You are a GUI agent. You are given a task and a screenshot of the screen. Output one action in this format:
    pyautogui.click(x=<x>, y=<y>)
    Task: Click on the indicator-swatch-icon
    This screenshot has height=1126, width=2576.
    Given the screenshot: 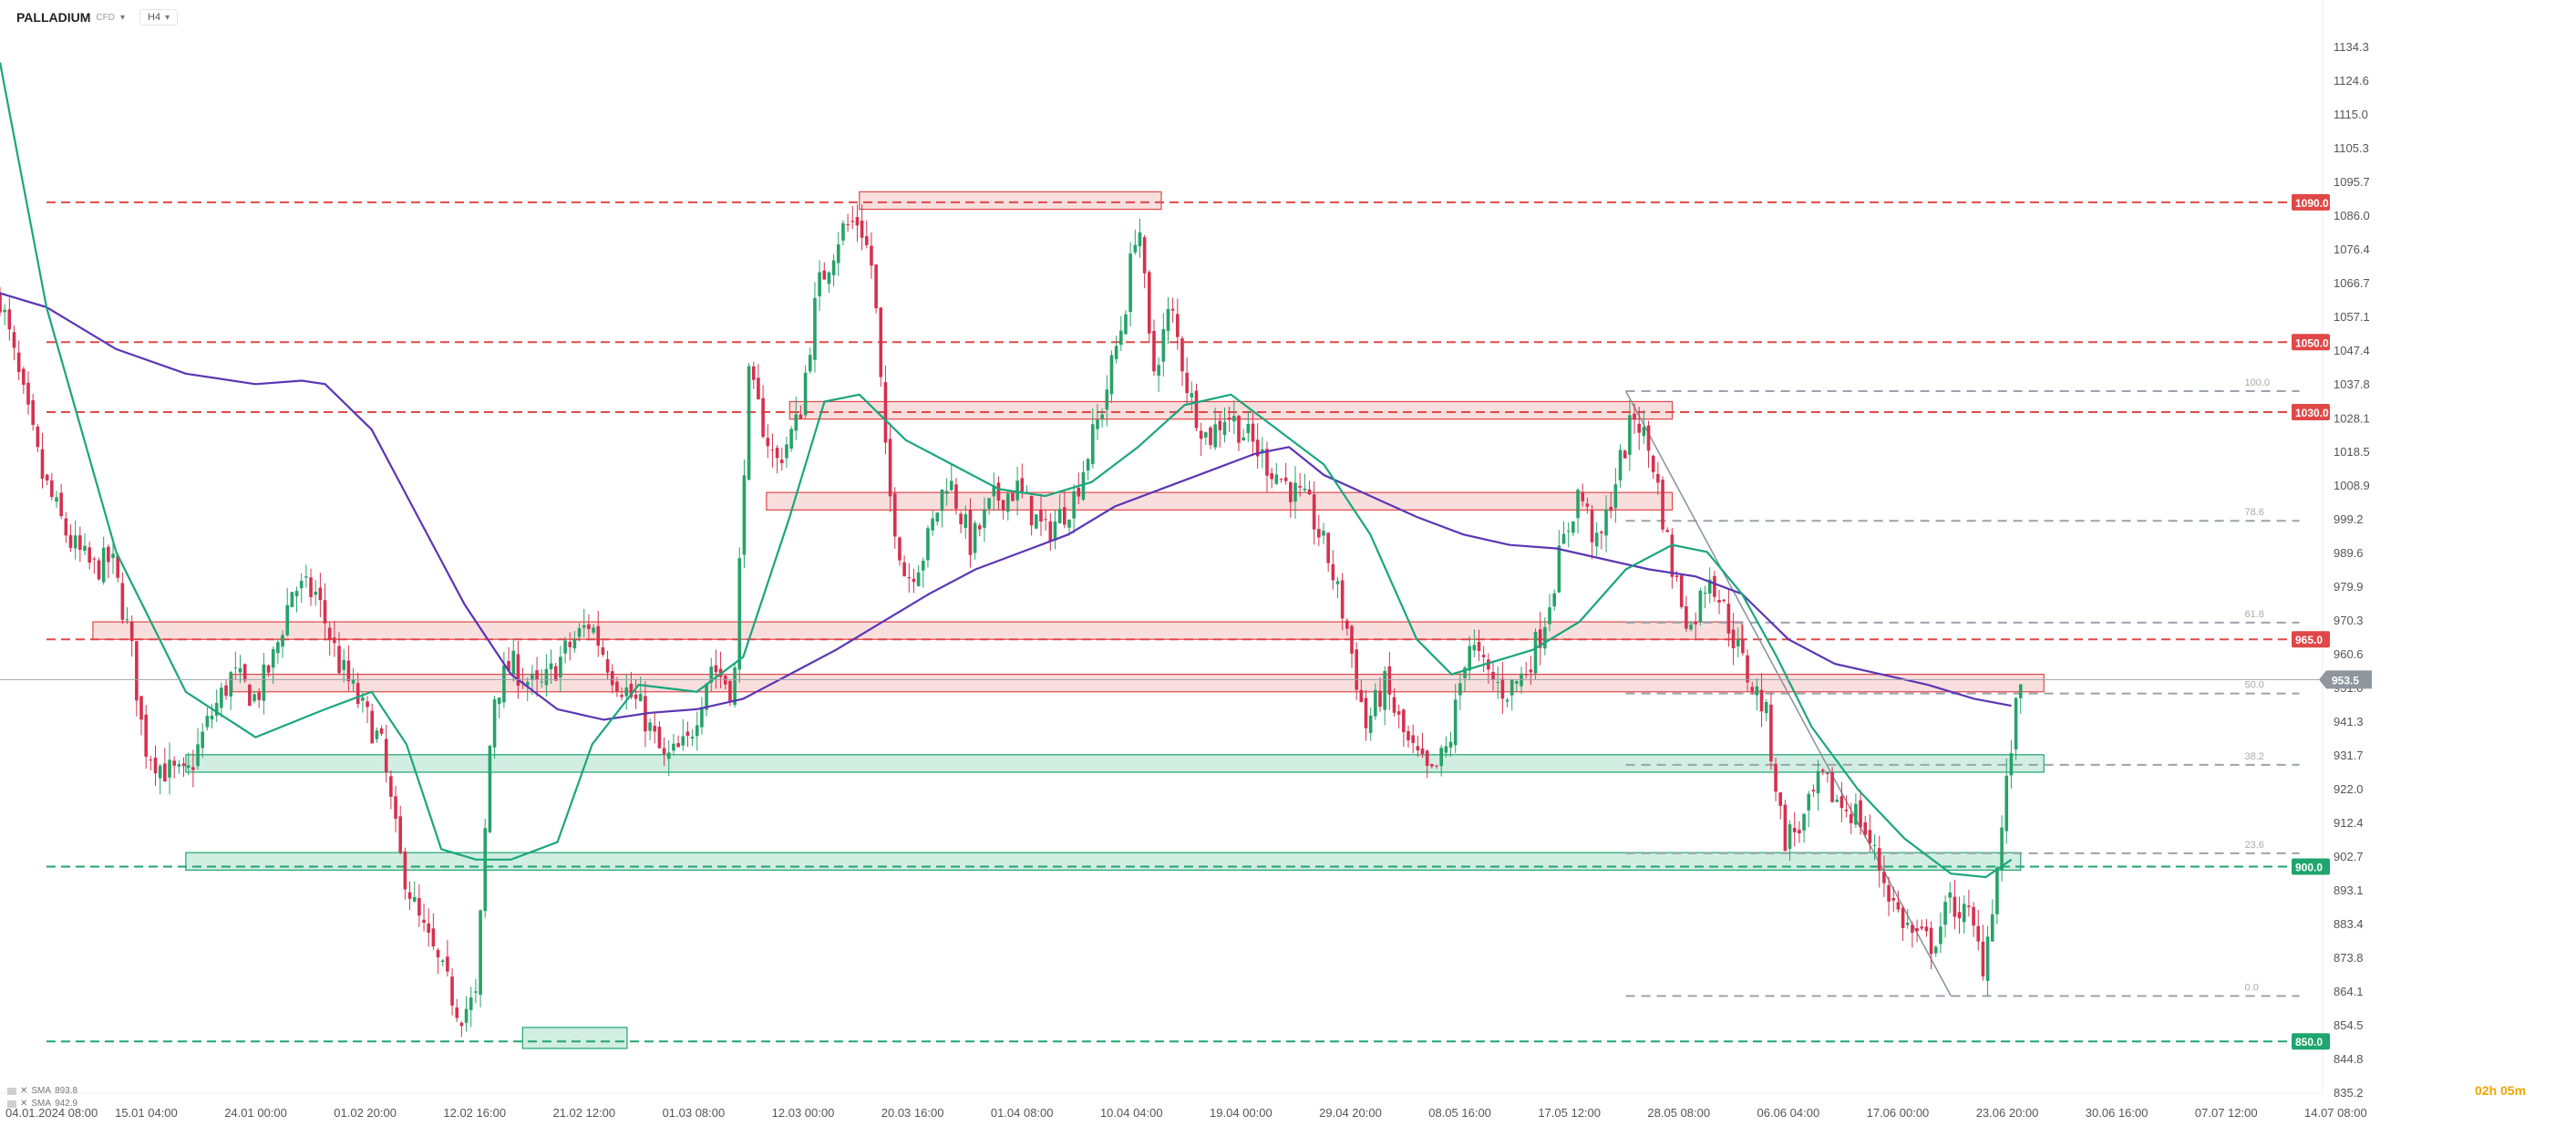 What is the action you would take?
    pyautogui.click(x=11, y=1091)
    